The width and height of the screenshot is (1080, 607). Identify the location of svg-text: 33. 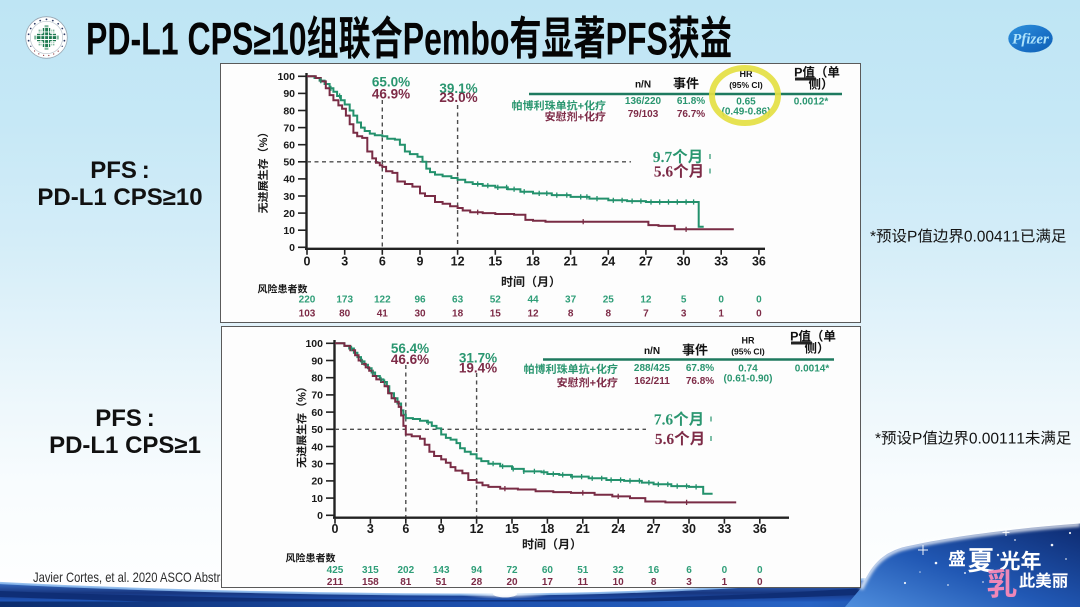
(724, 529).